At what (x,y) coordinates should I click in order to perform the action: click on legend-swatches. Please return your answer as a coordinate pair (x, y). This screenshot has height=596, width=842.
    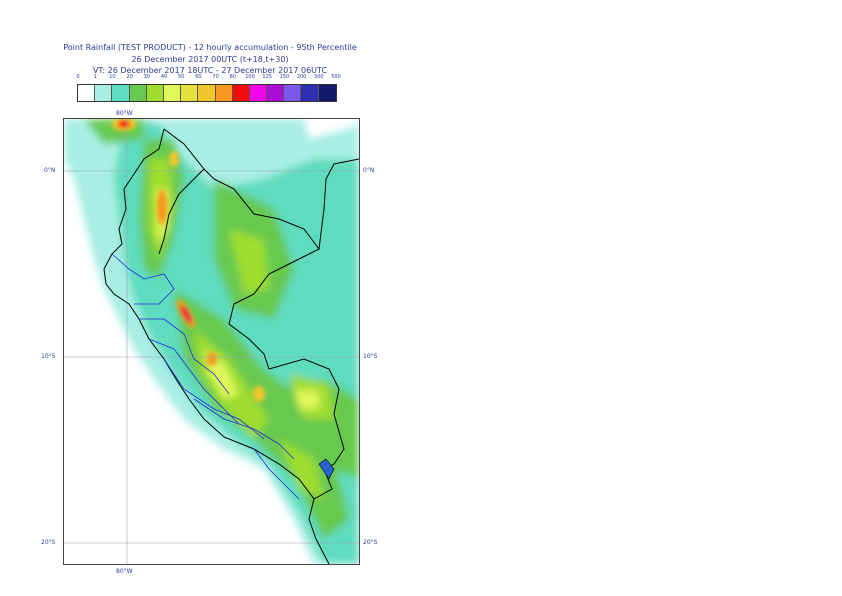
    Looking at the image, I should click on (207, 93).